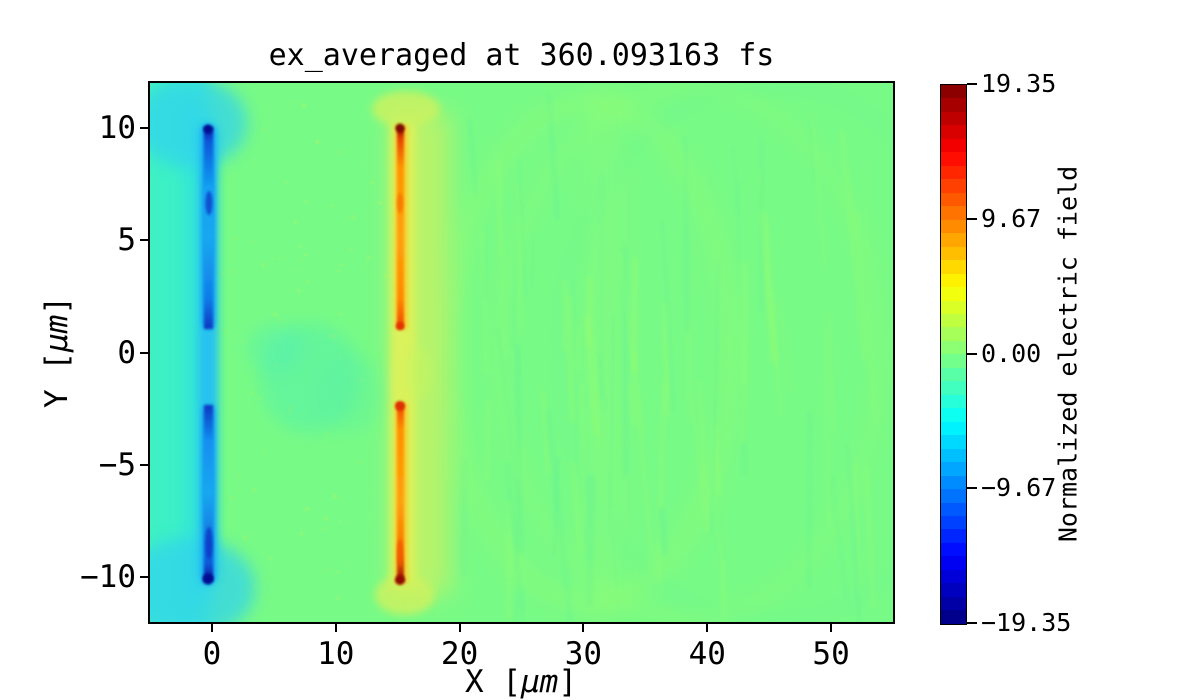 This screenshot has height=700, width=1200. I want to click on colorbar-tick-label: 0.00, so click(1011, 353).